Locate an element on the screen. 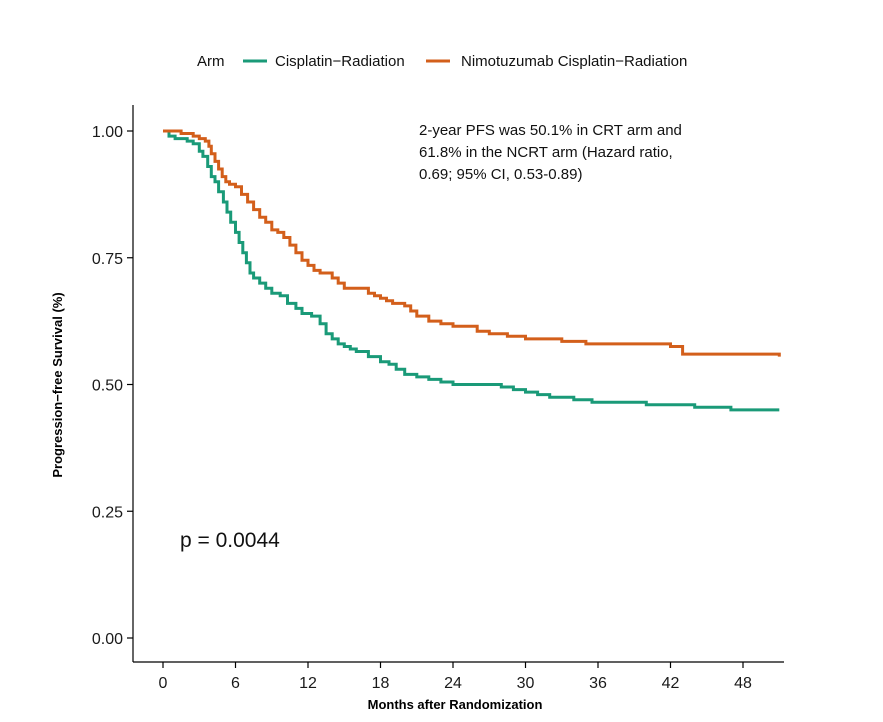 The height and width of the screenshot is (722, 883). legend-title: Arm is located at coordinates (211, 61).